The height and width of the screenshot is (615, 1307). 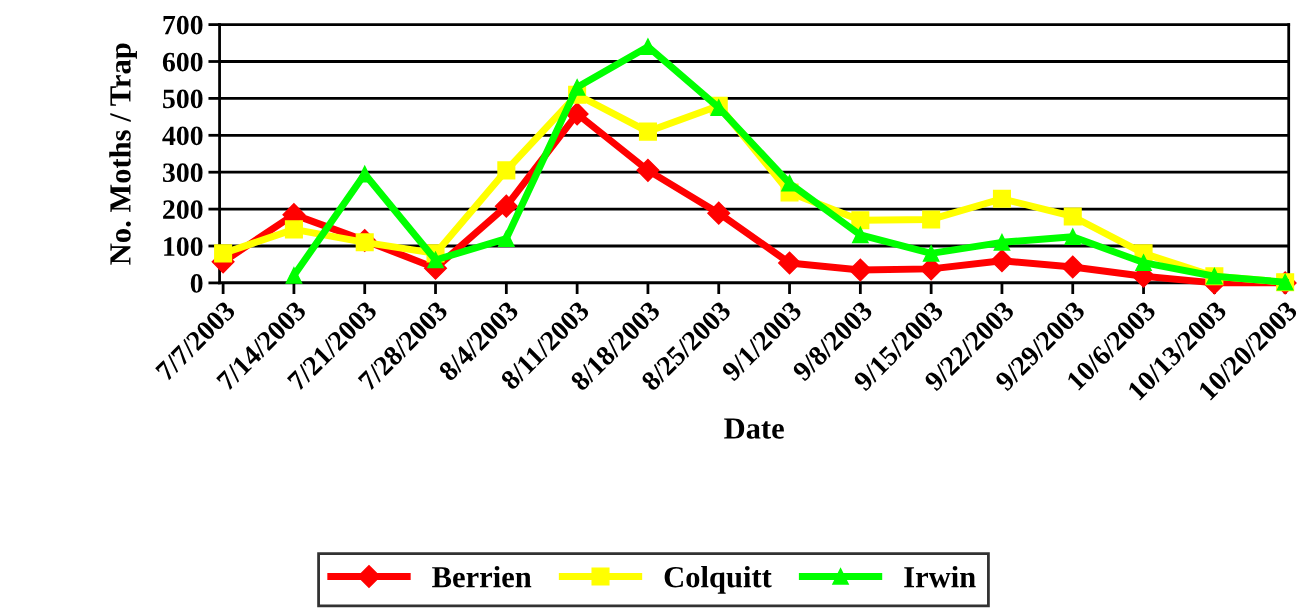 I want to click on y-tick-label: 300, so click(x=182, y=173).